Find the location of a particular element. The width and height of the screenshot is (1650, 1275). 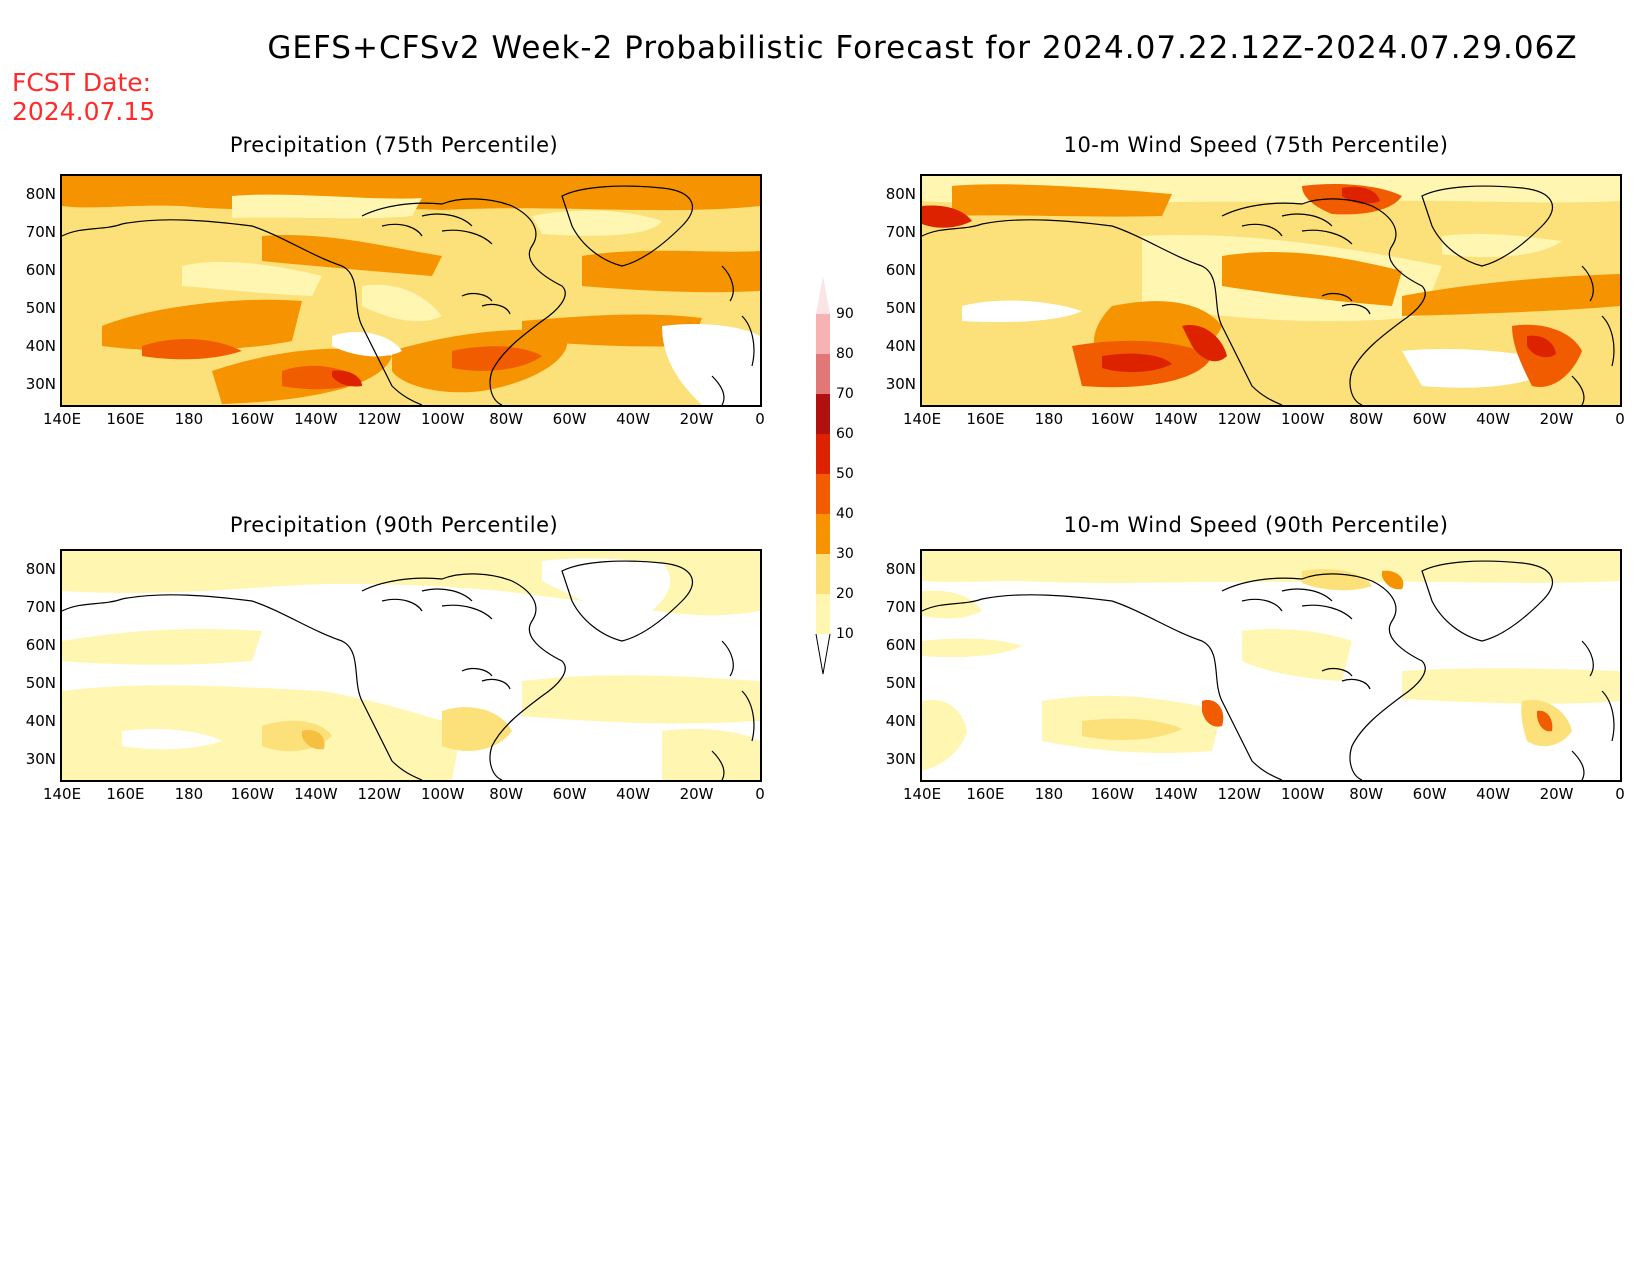

lat-label-precip-90: 40N is located at coordinates (40, 721).